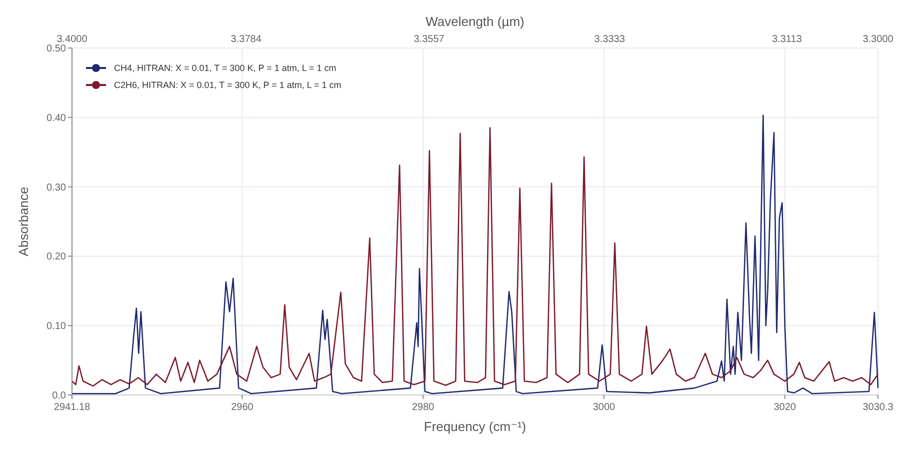  I want to click on x-axis-title: Frequency (cm⁻¹), so click(475, 426).